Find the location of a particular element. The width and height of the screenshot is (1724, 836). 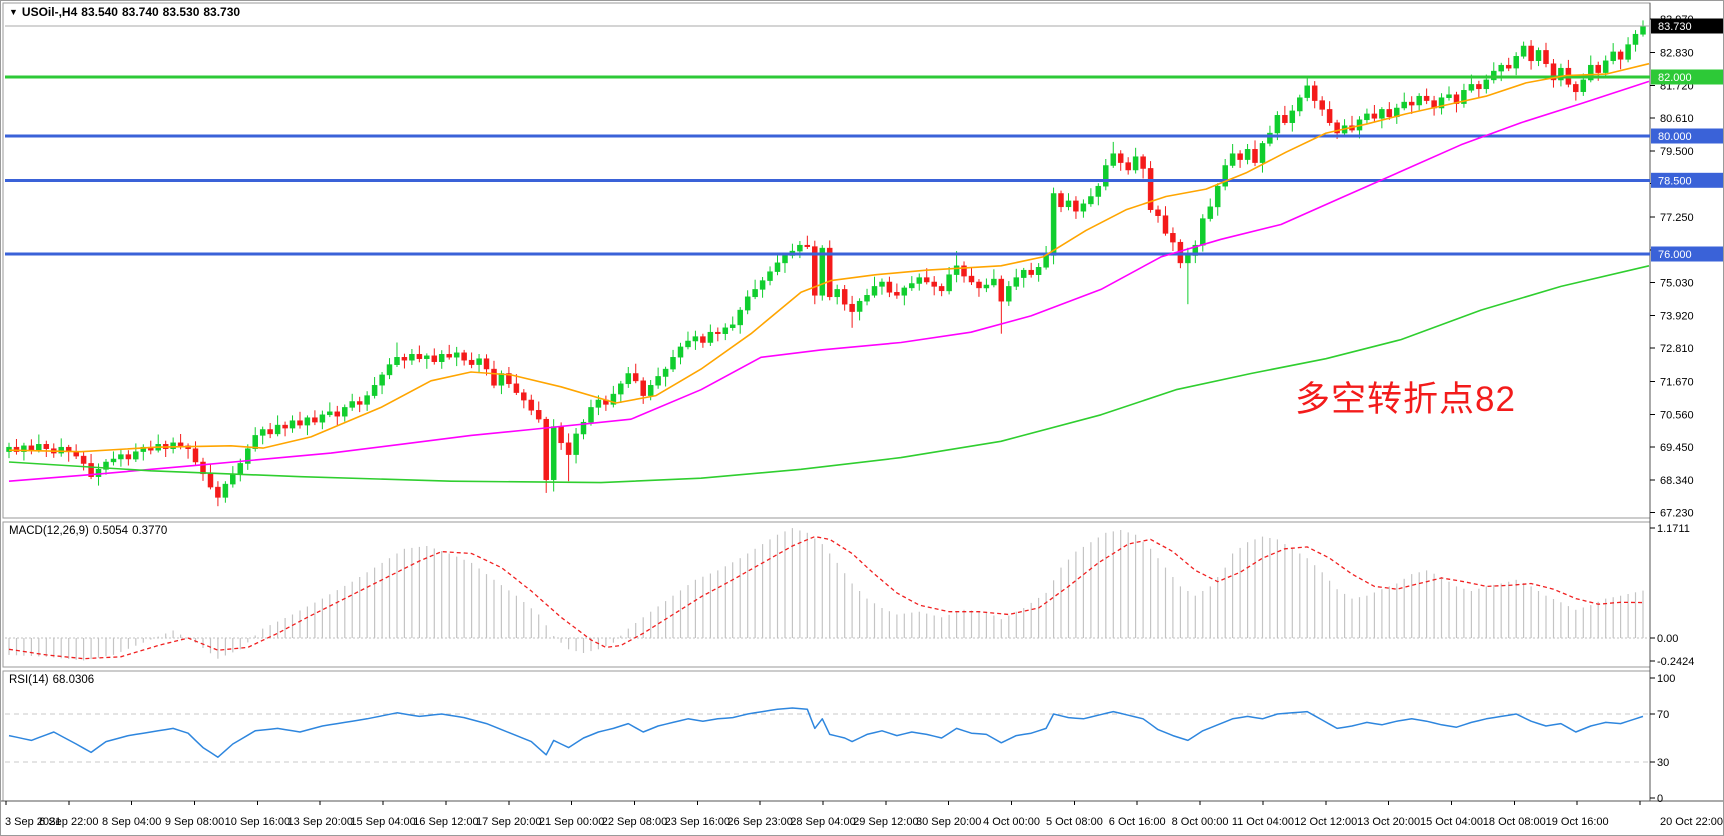

macd-tick-label: 0.00 is located at coordinates (1667, 639).